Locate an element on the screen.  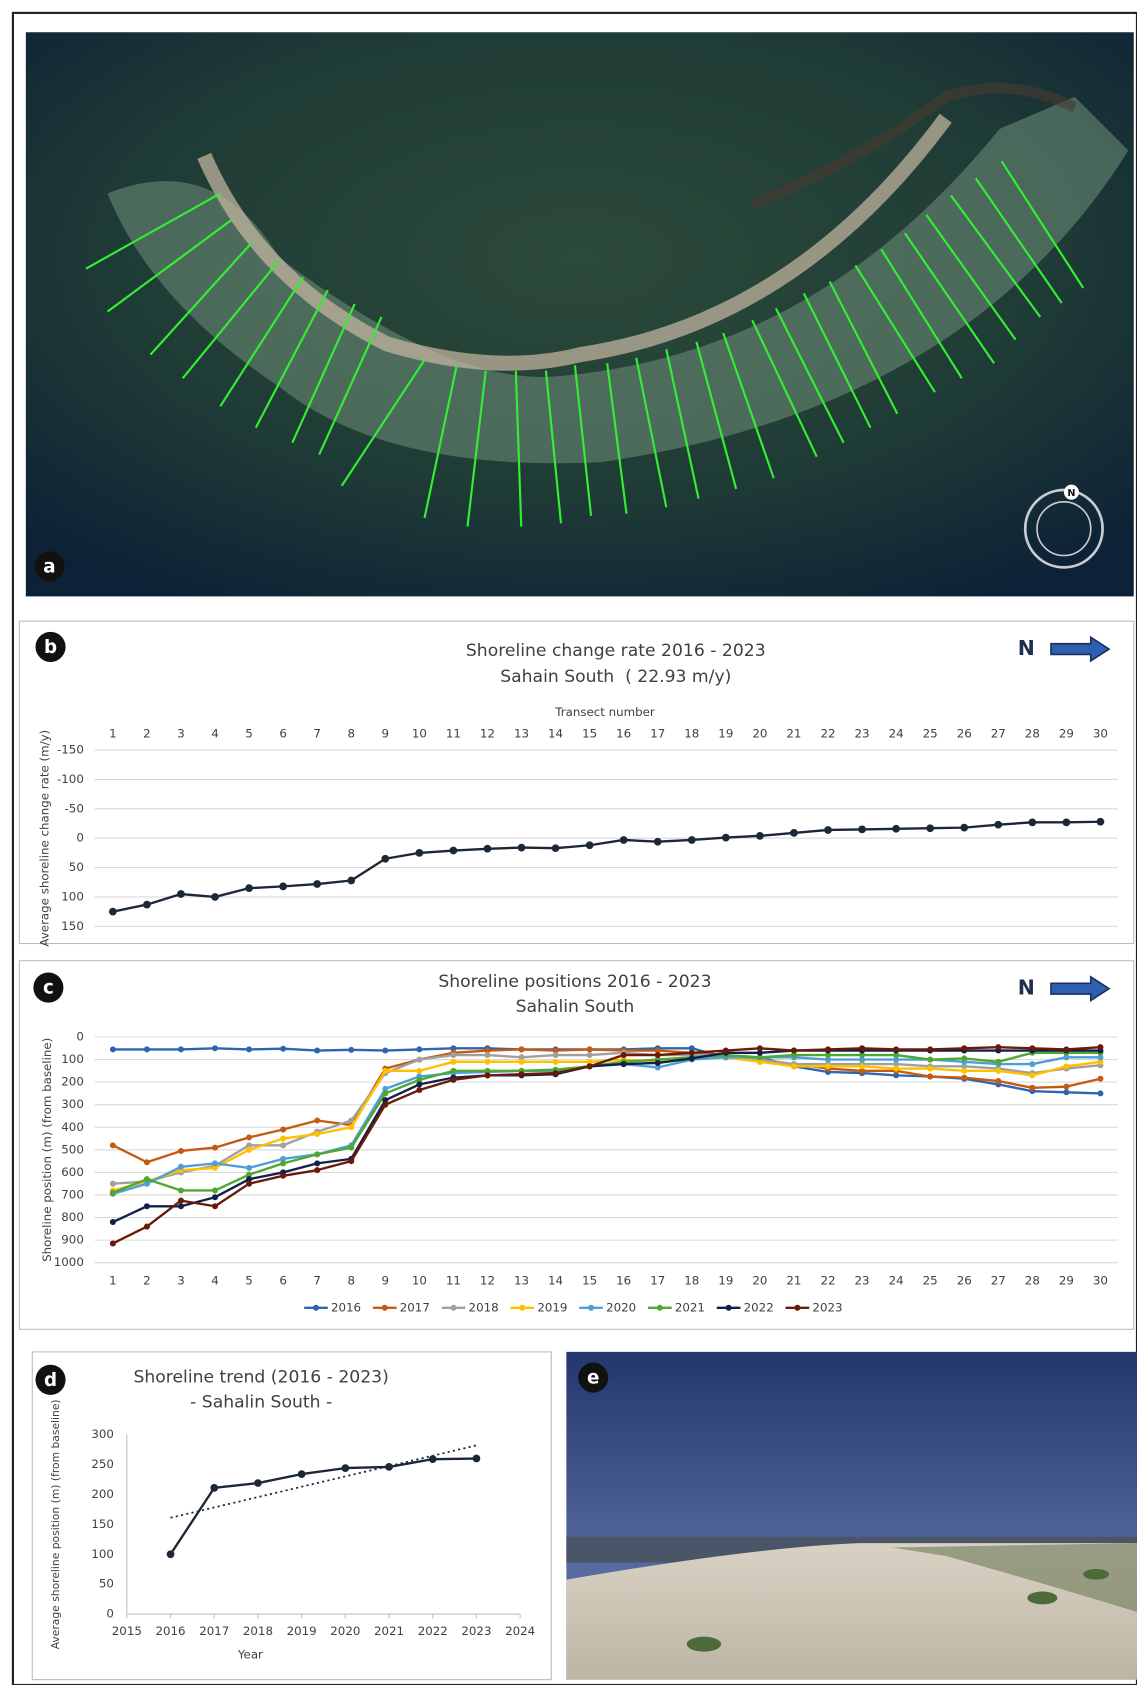
x-tick-label: 13 is located at coordinates (521, 733).